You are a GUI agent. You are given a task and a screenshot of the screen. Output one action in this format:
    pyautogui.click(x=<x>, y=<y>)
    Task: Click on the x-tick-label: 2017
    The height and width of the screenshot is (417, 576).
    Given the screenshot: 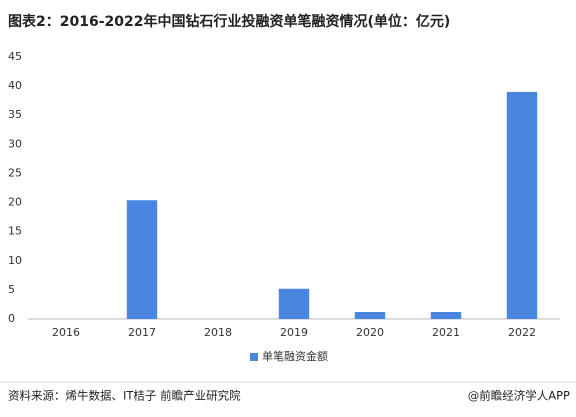 What is the action you would take?
    pyautogui.click(x=142, y=332)
    